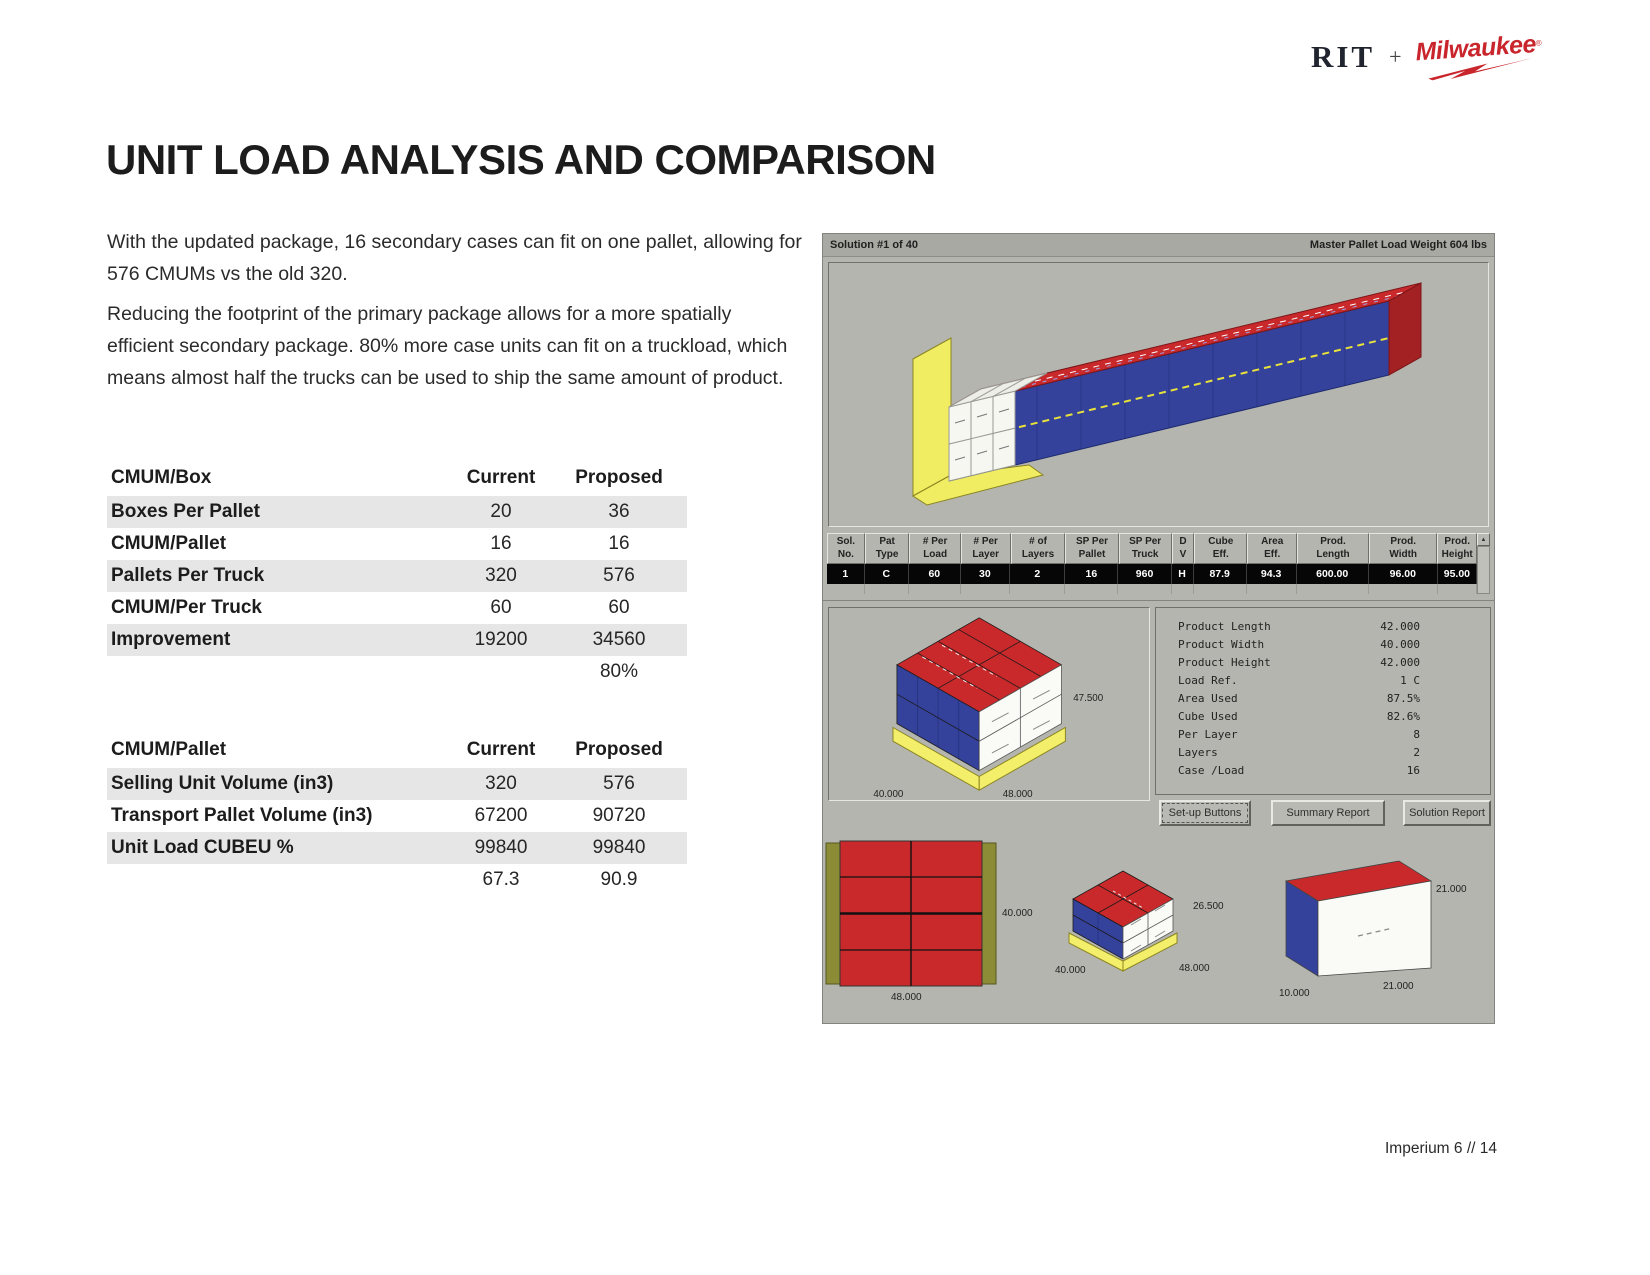 Image resolution: width=1650 pixels, height=1275 pixels. I want to click on load-weight-label: Master Pallet Load Weight 604 lbs, so click(1398, 245).